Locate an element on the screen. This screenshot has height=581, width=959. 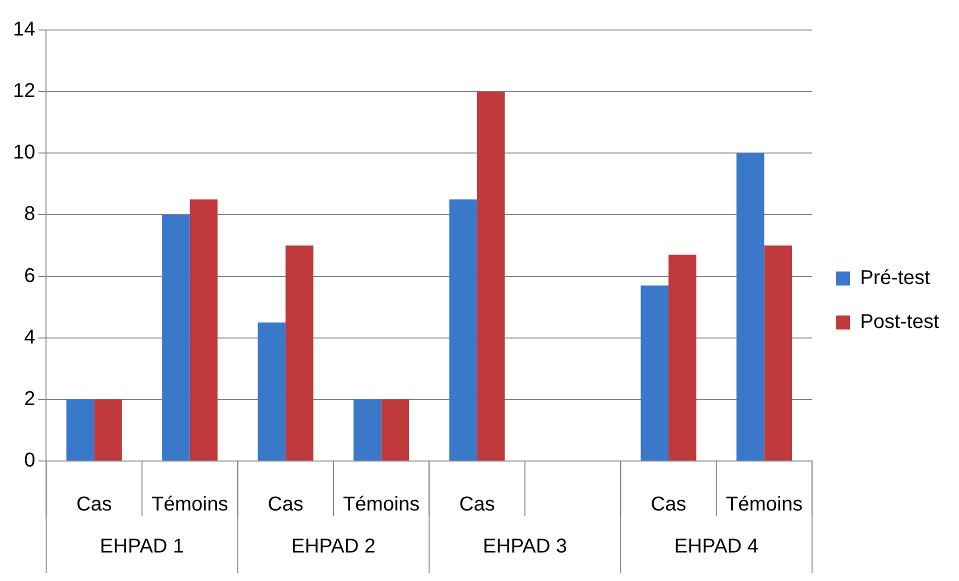
legend-label: Pré-test is located at coordinates (895, 278).